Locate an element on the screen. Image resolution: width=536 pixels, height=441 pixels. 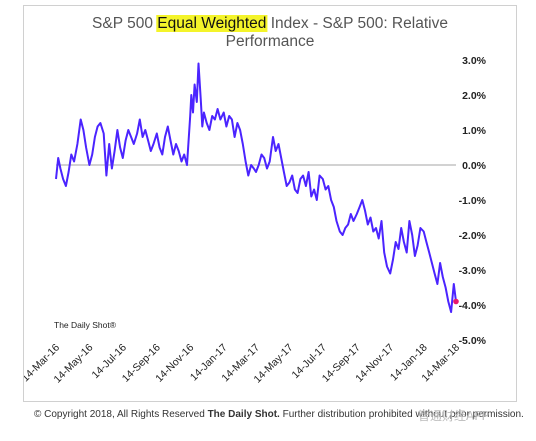
y-tick-label: -3.0% is located at coordinates (473, 271).